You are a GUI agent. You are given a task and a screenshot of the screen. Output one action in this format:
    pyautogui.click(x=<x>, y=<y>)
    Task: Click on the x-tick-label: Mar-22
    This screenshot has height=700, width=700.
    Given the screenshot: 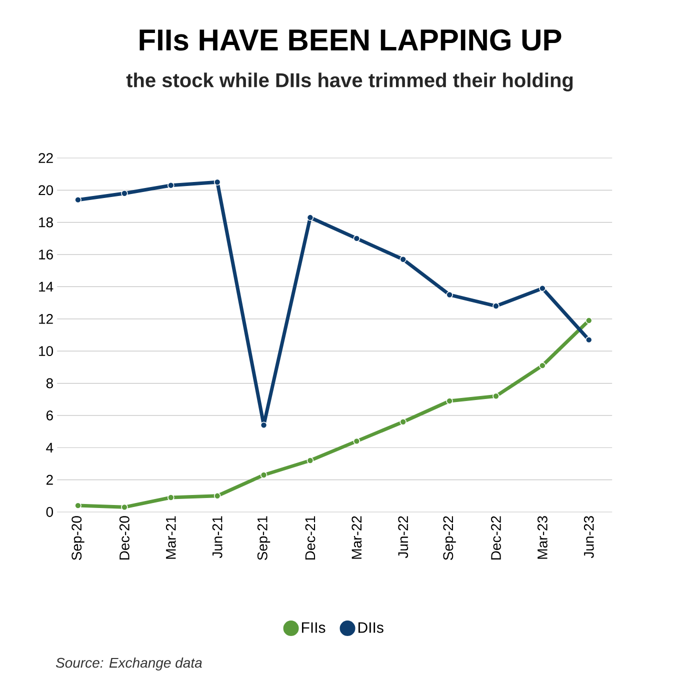 What is the action you would take?
    pyautogui.click(x=357, y=537)
    